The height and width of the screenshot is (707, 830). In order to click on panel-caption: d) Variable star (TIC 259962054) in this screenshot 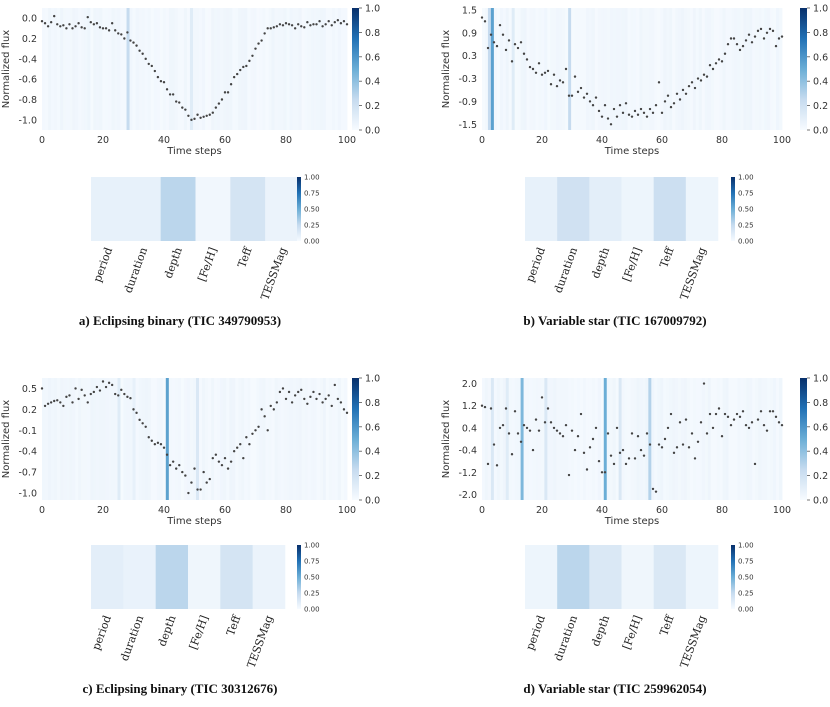, I will do `click(614, 688)`.